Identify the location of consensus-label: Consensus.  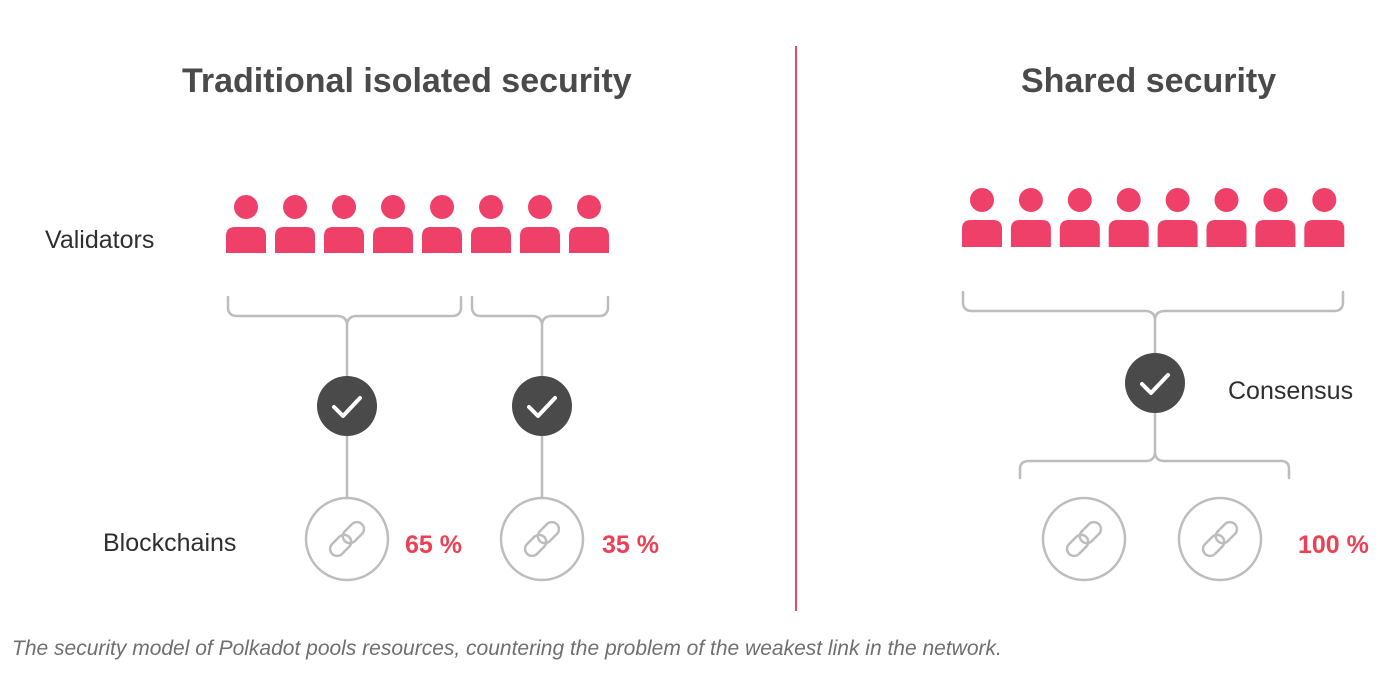
(1291, 391).